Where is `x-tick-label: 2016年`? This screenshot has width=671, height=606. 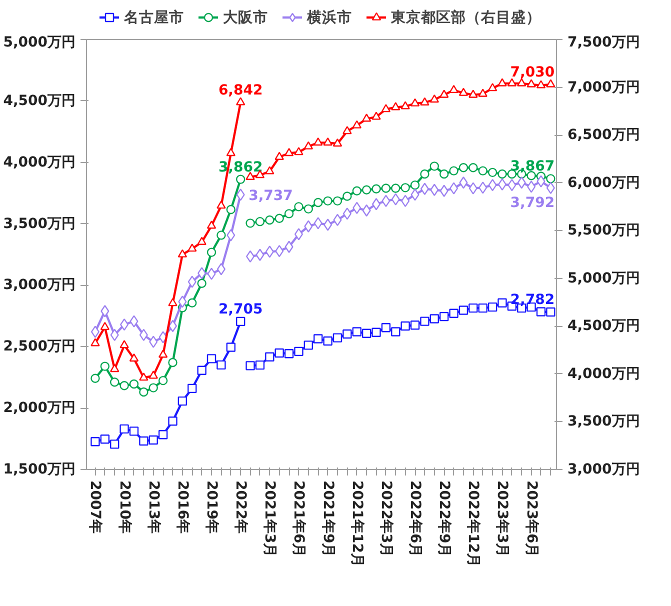
x-tick-label: 2016年 is located at coordinates (182, 507).